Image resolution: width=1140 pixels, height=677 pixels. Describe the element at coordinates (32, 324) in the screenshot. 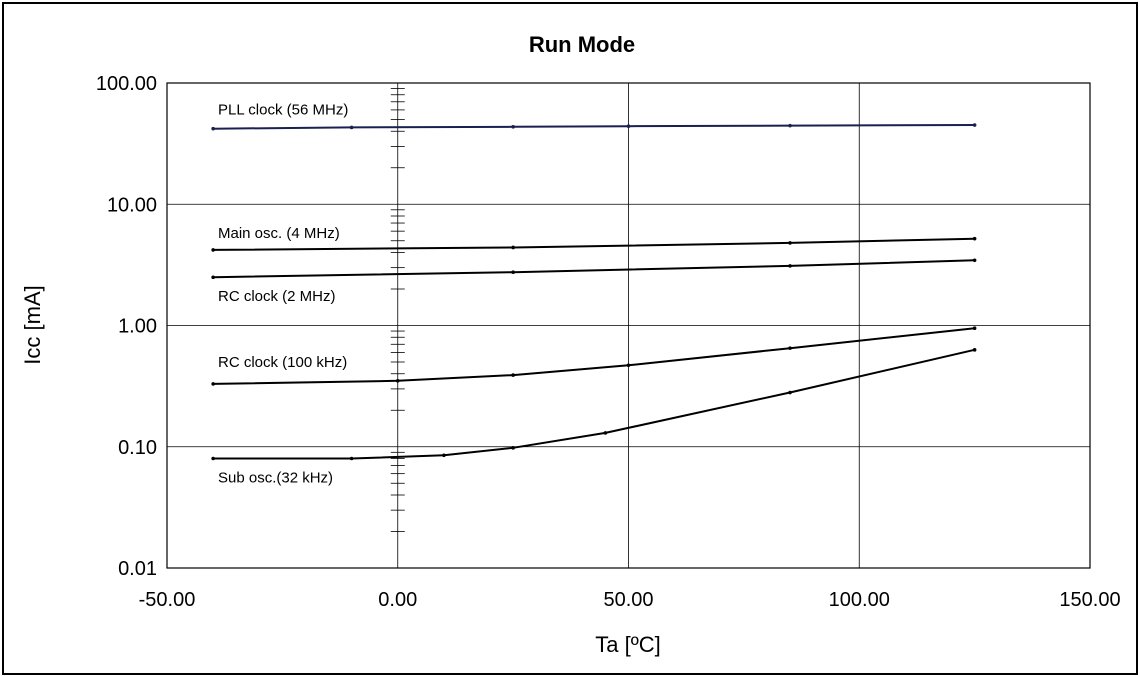

I see `y-axis-title: Icc [mA]` at that location.